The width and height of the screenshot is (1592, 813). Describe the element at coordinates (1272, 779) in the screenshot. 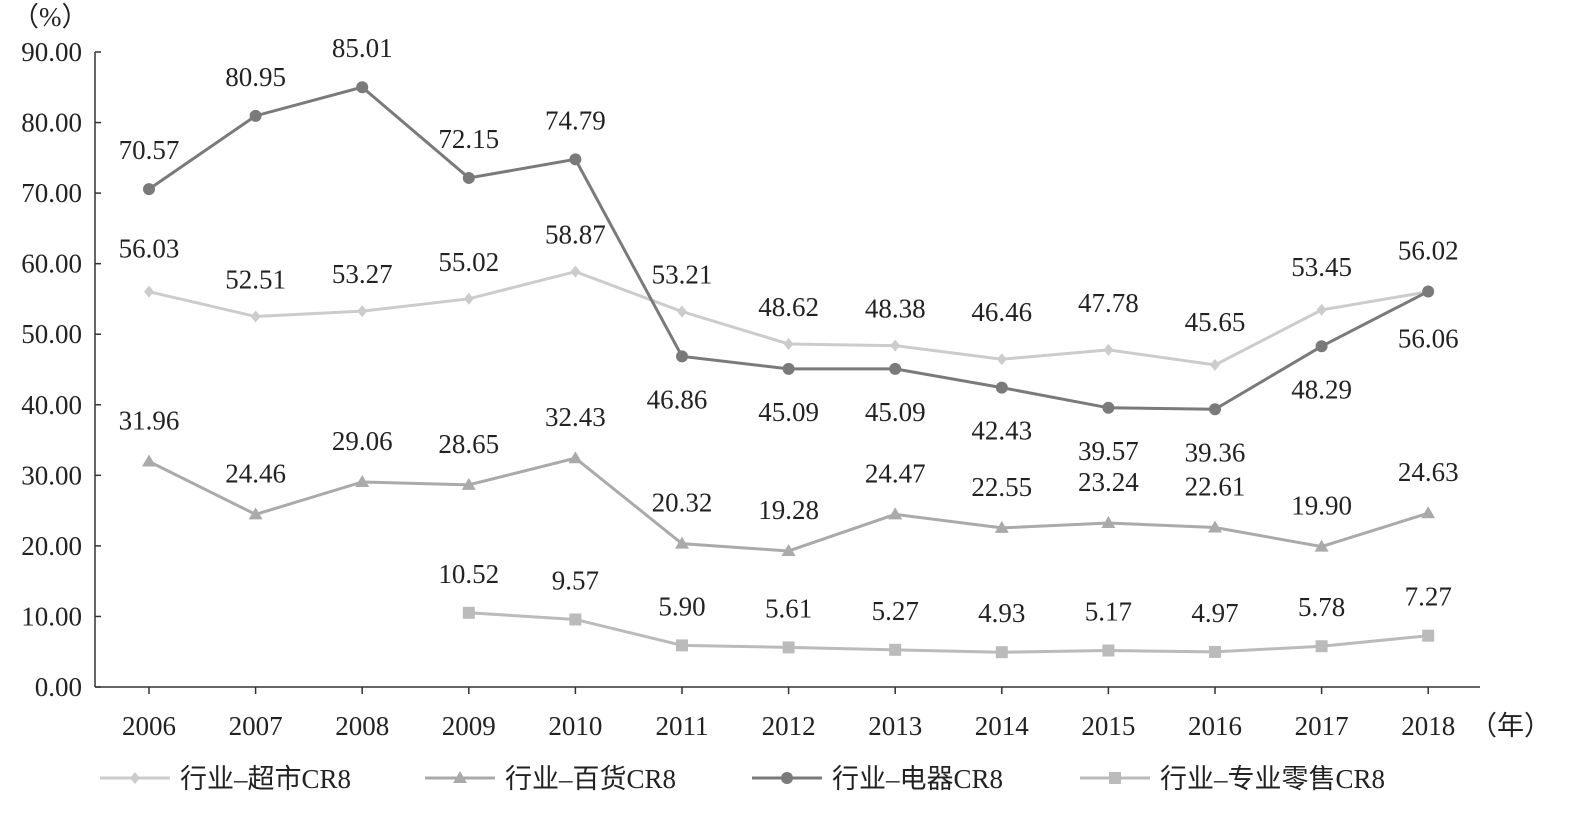

I see `legend-entry-label: 行业–专业零售CR8` at that location.